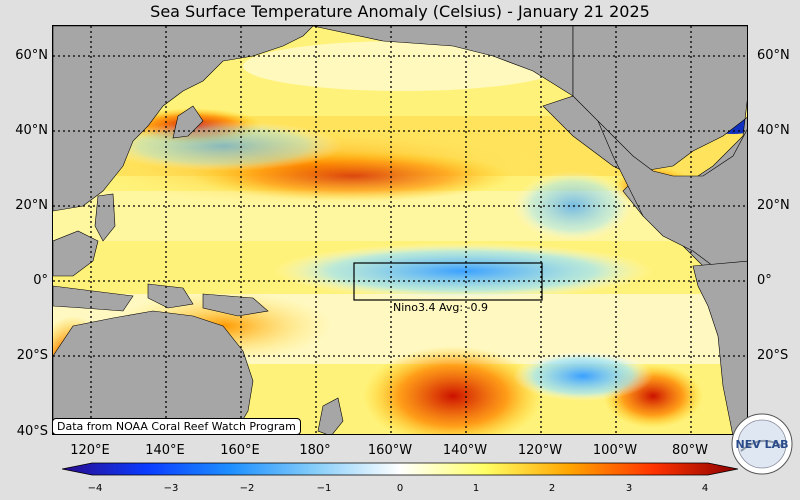  Describe the element at coordinates (315, 450) in the screenshot. I see `lon-label-180: 180°` at that location.